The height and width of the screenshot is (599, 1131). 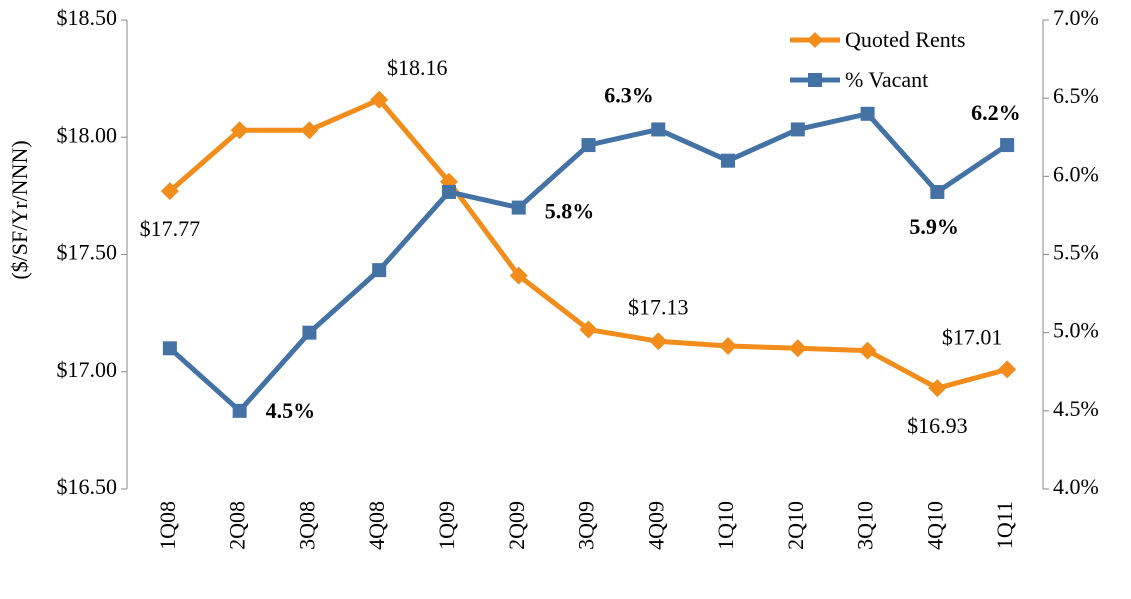 I want to click on data-label: 5.9%, so click(x=934, y=226).